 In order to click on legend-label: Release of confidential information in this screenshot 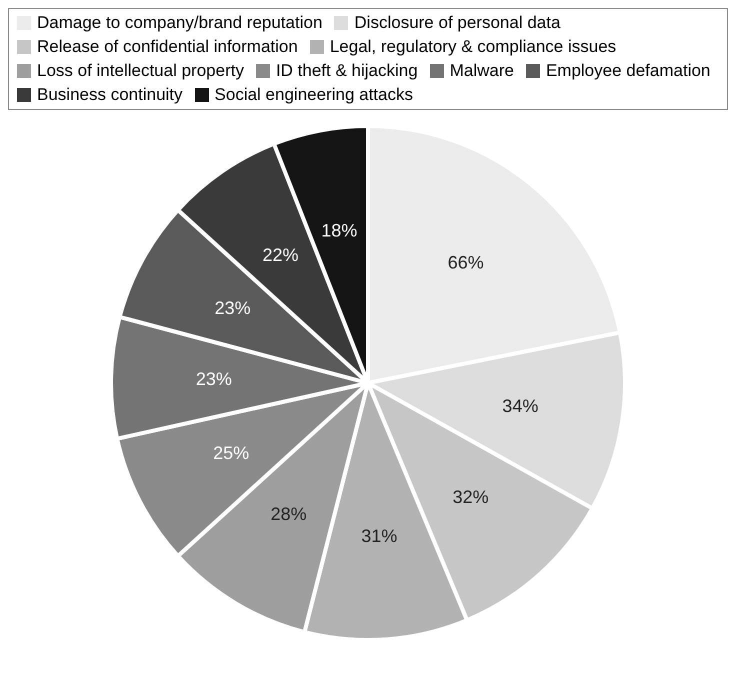, I will do `click(167, 47)`.